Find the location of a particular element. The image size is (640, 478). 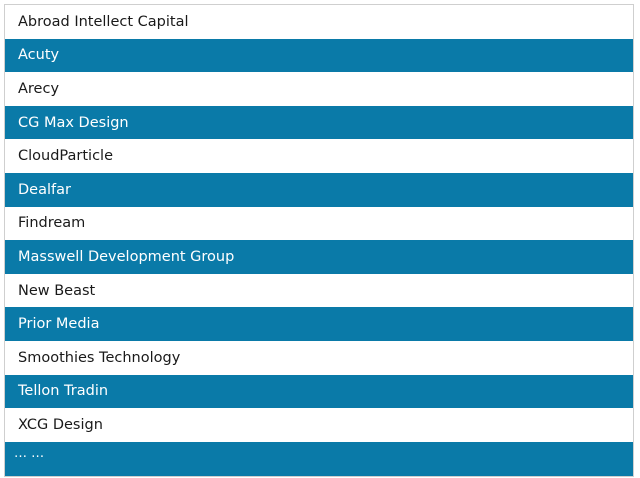

list-item: Smoothies Technology is located at coordinates (319, 357).